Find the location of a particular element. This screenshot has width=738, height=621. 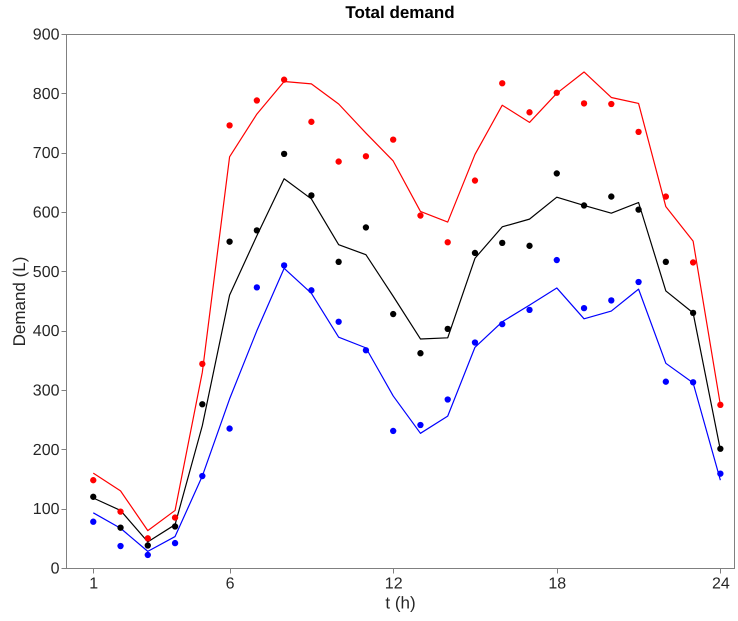

y-tick-label: 800 is located at coordinates (46, 94).